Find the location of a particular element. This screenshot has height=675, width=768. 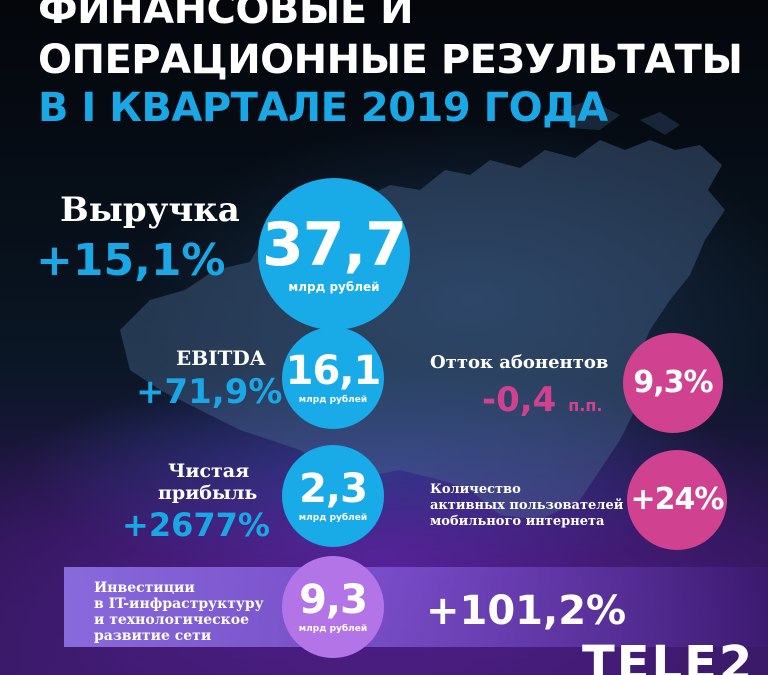

mobile-internet-label-line-3: мобильного интернета is located at coordinates (517, 521).